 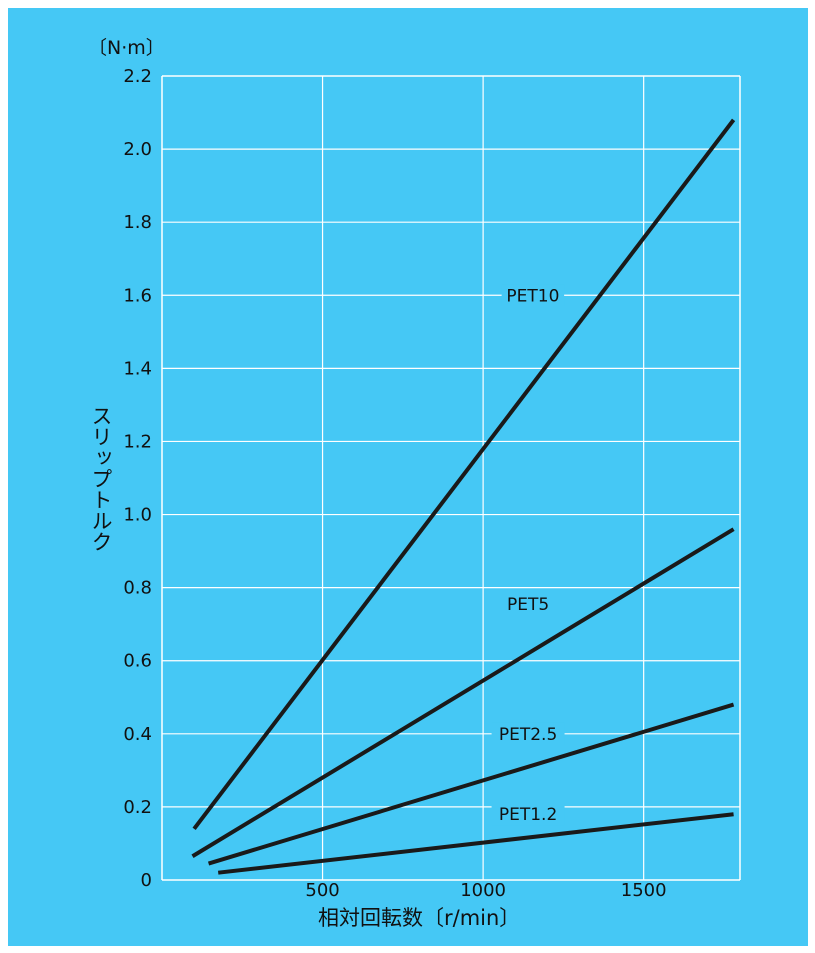 I want to click on y-tick-label: 1.8, so click(x=137, y=222).